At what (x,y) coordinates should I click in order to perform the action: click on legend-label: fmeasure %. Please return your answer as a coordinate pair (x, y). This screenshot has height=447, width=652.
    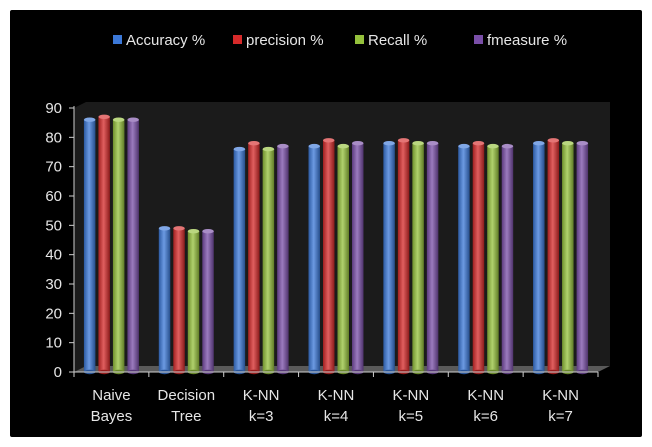
    Looking at the image, I should click on (527, 40).